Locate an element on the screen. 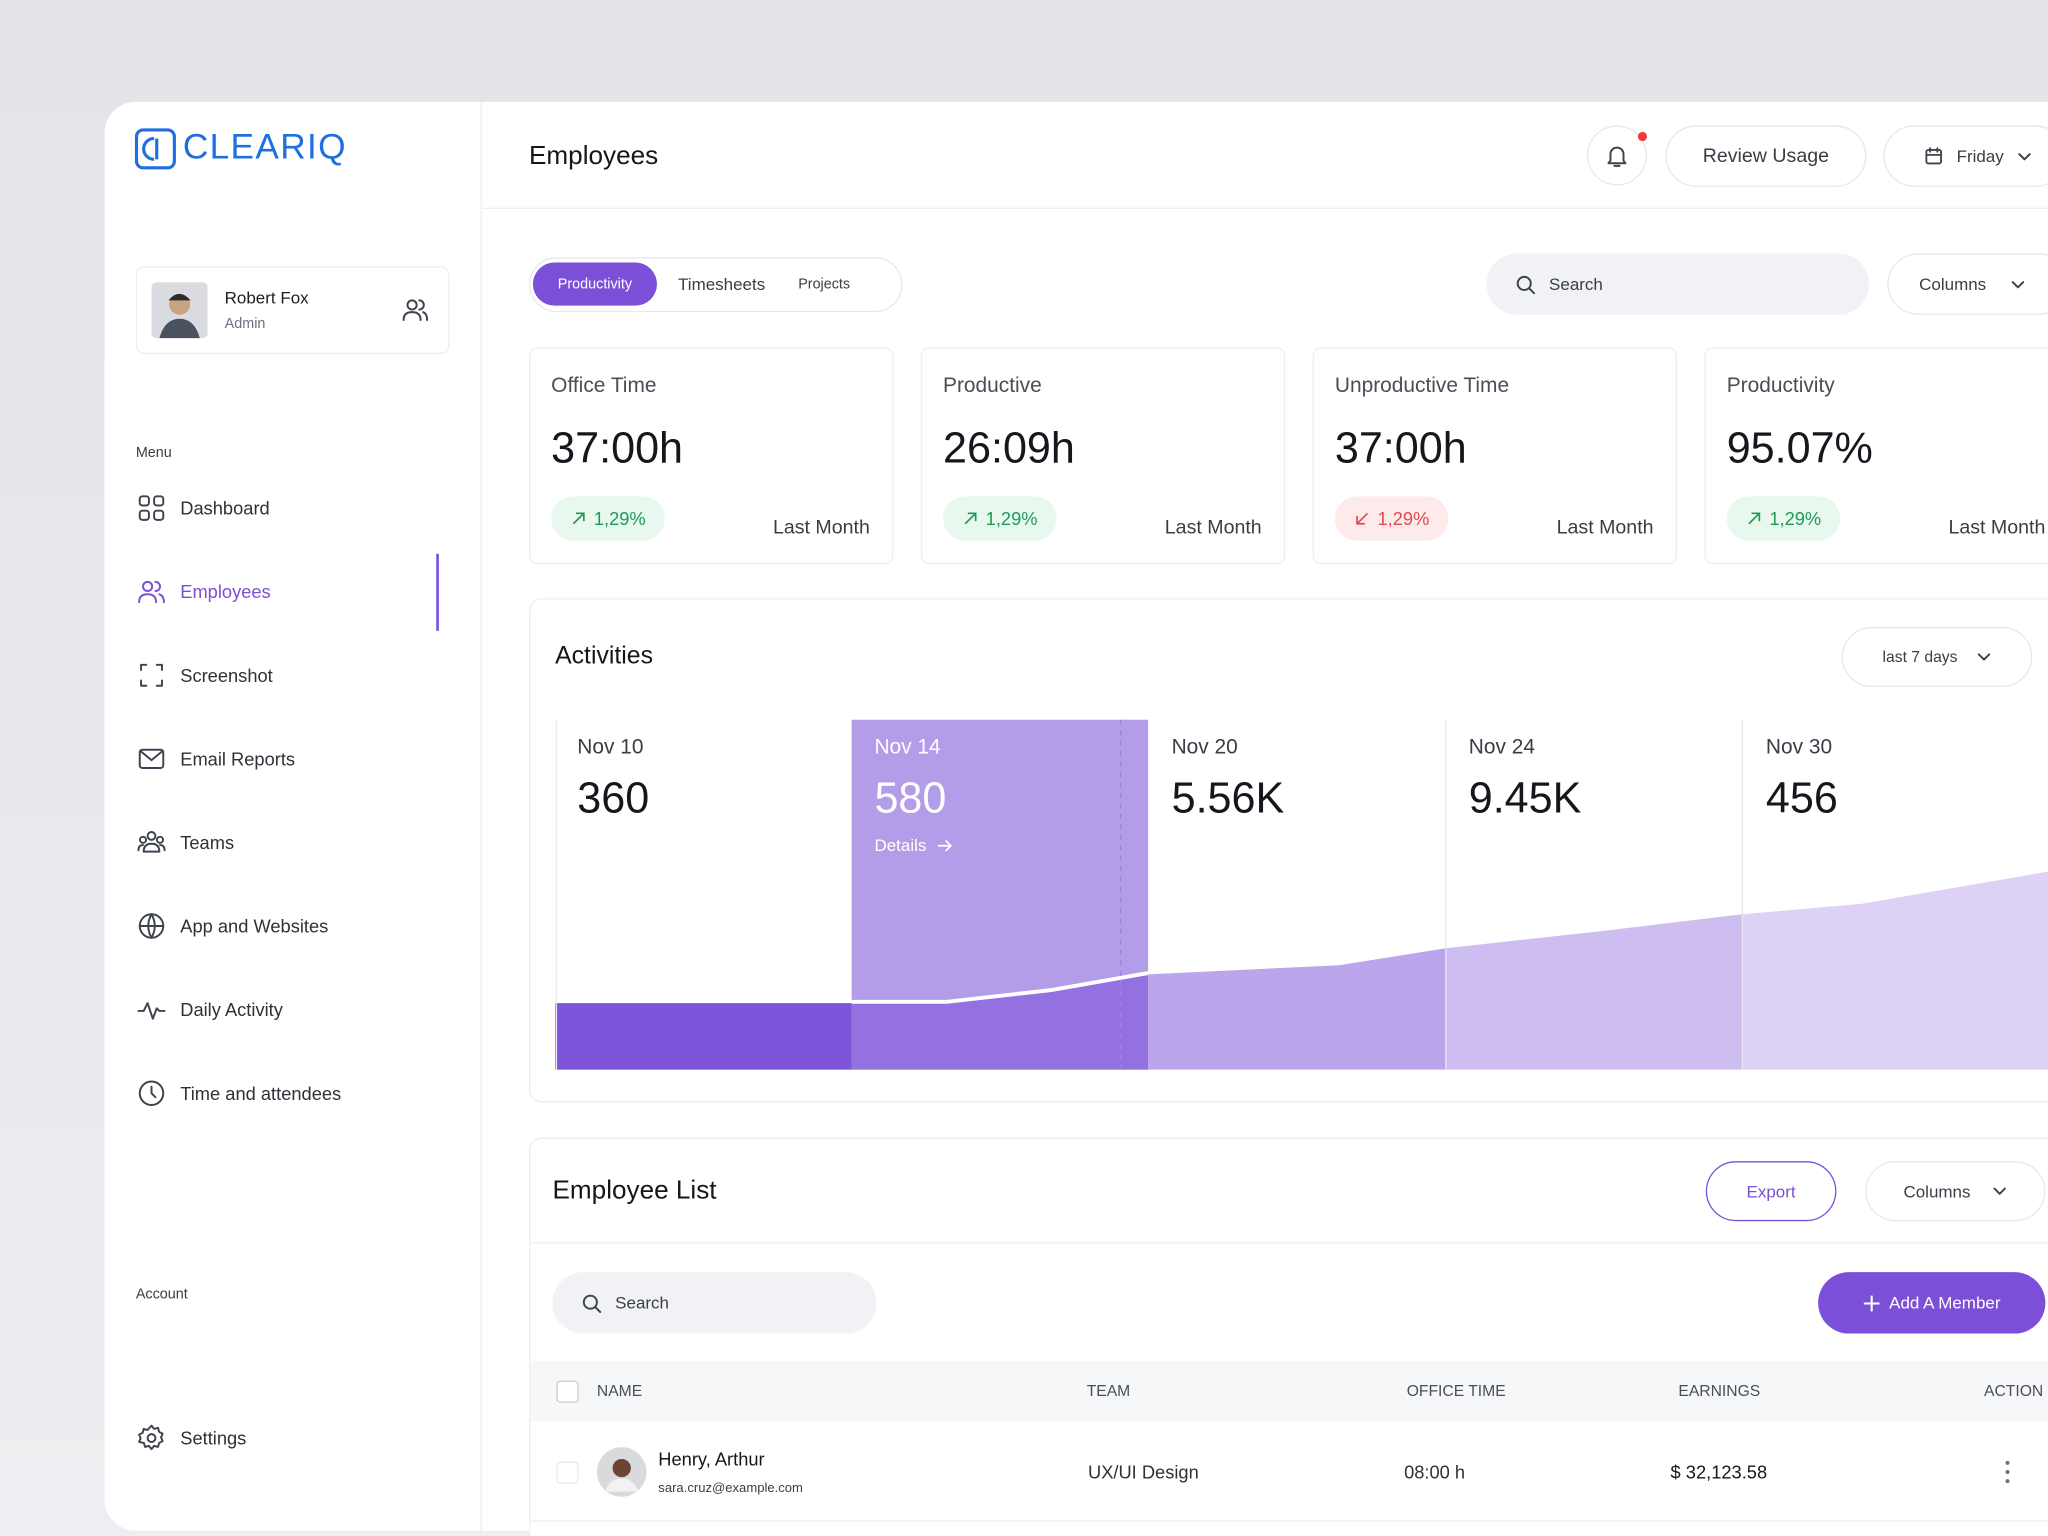  menu-item: Time and attendees is located at coordinates (261, 1093).